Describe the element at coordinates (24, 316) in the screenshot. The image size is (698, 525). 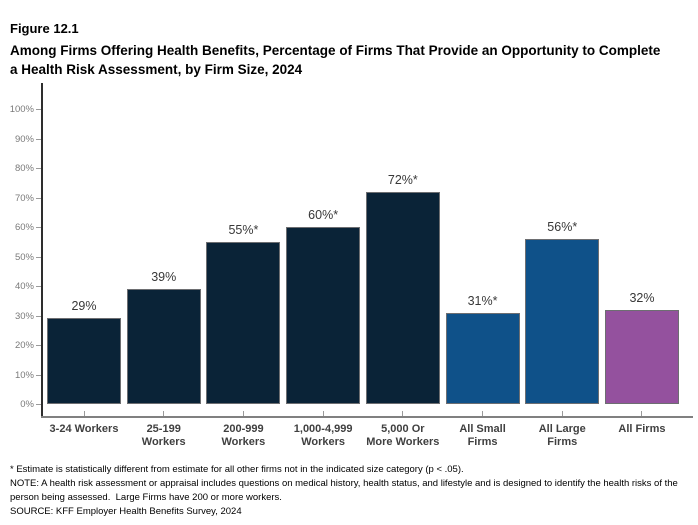
I see `y-tick-label: 30%` at that location.